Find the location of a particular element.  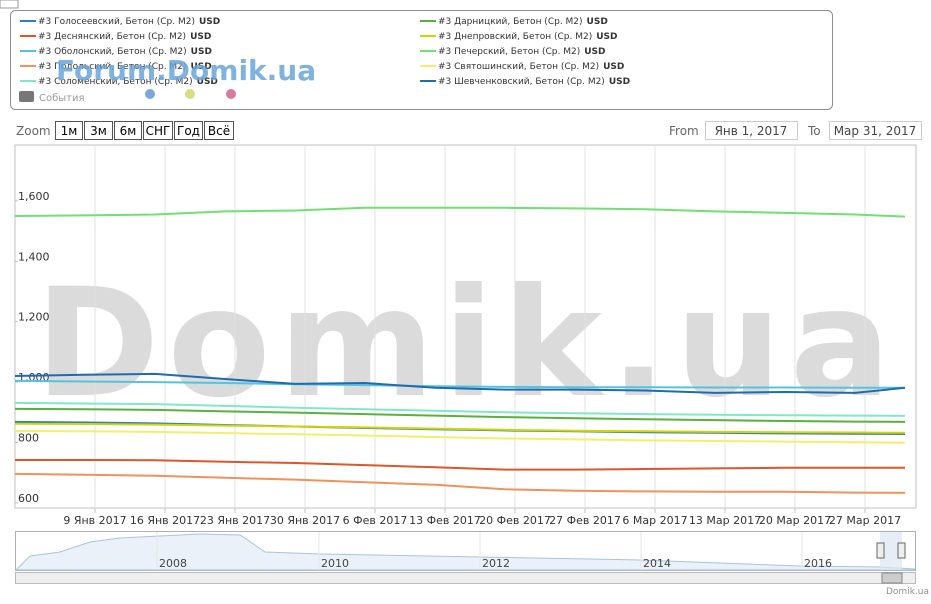

legend-item: #3 Подольский, Бетон (Ср. М2) USD is located at coordinates (116, 67).